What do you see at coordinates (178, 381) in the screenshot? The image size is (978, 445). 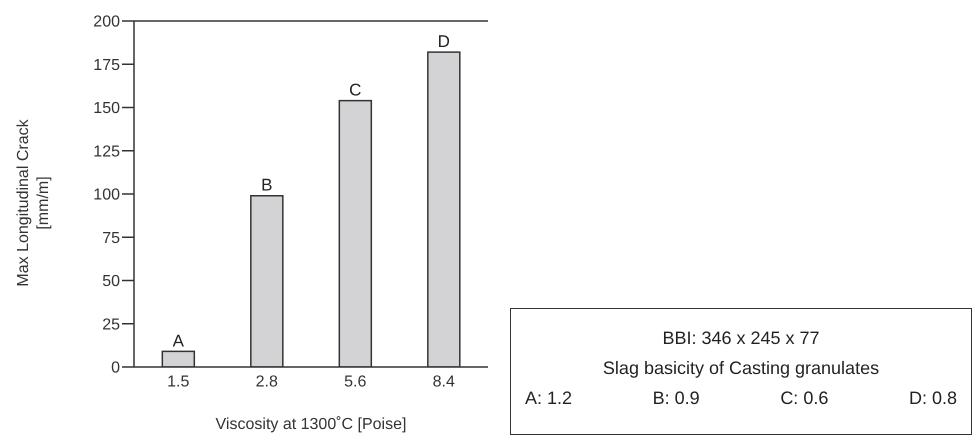 I see `x-tick-label: 1.5` at bounding box center [178, 381].